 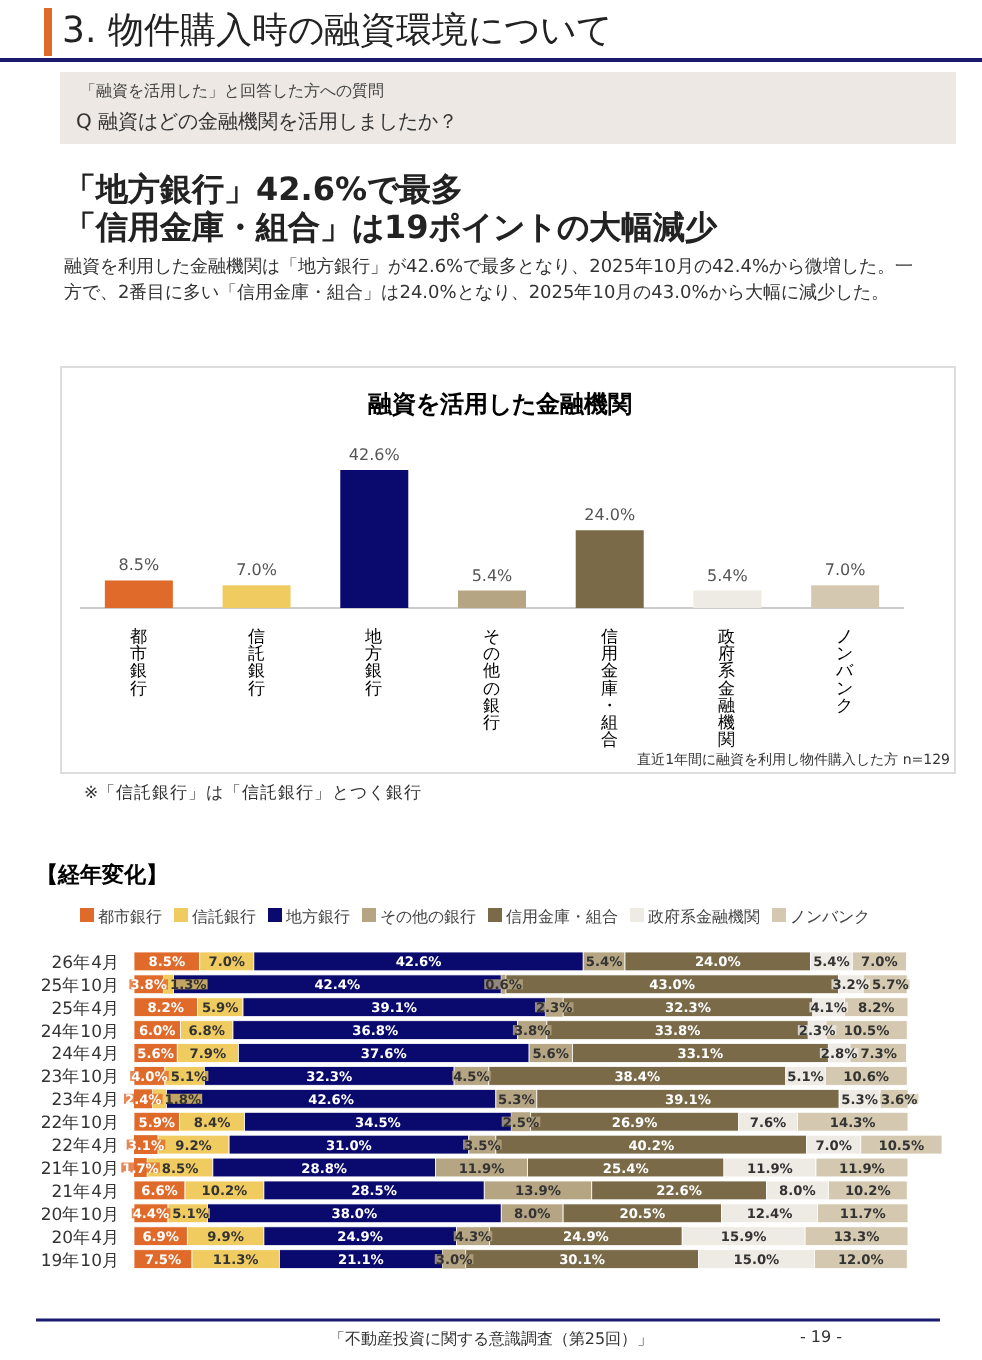 What do you see at coordinates (492, 681) in the screenshot?
I see `x-tick-label: その他の銀行` at bounding box center [492, 681].